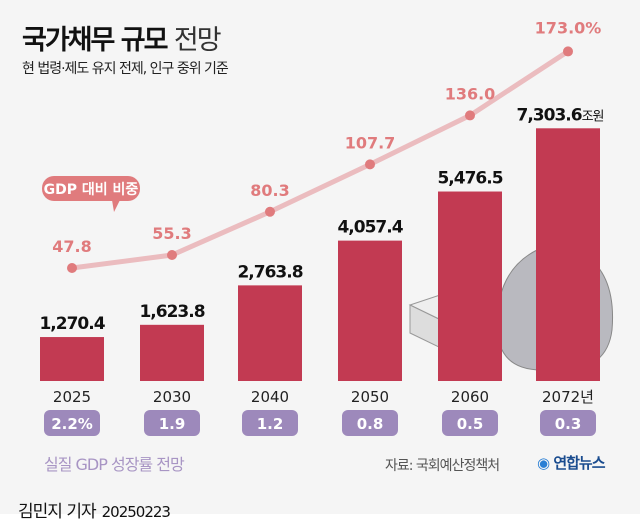  Describe the element at coordinates (568, 254) in the screenshot. I see `bar-2072년` at that location.